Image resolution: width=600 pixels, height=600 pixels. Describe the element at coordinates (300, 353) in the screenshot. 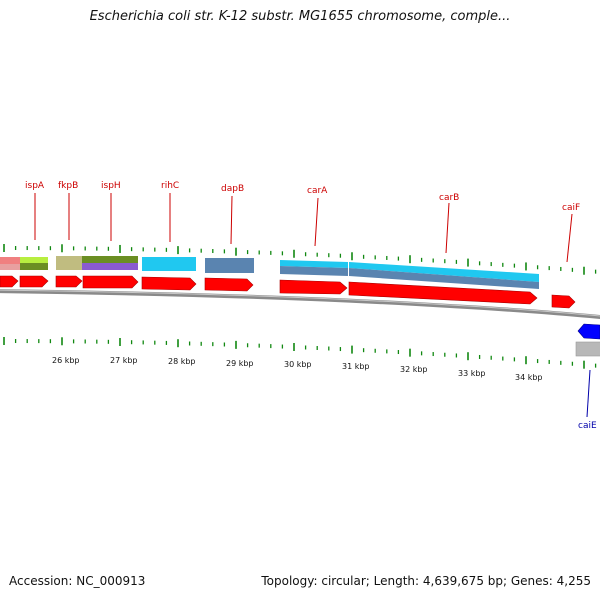

I see `inner-tick-track` at that location.